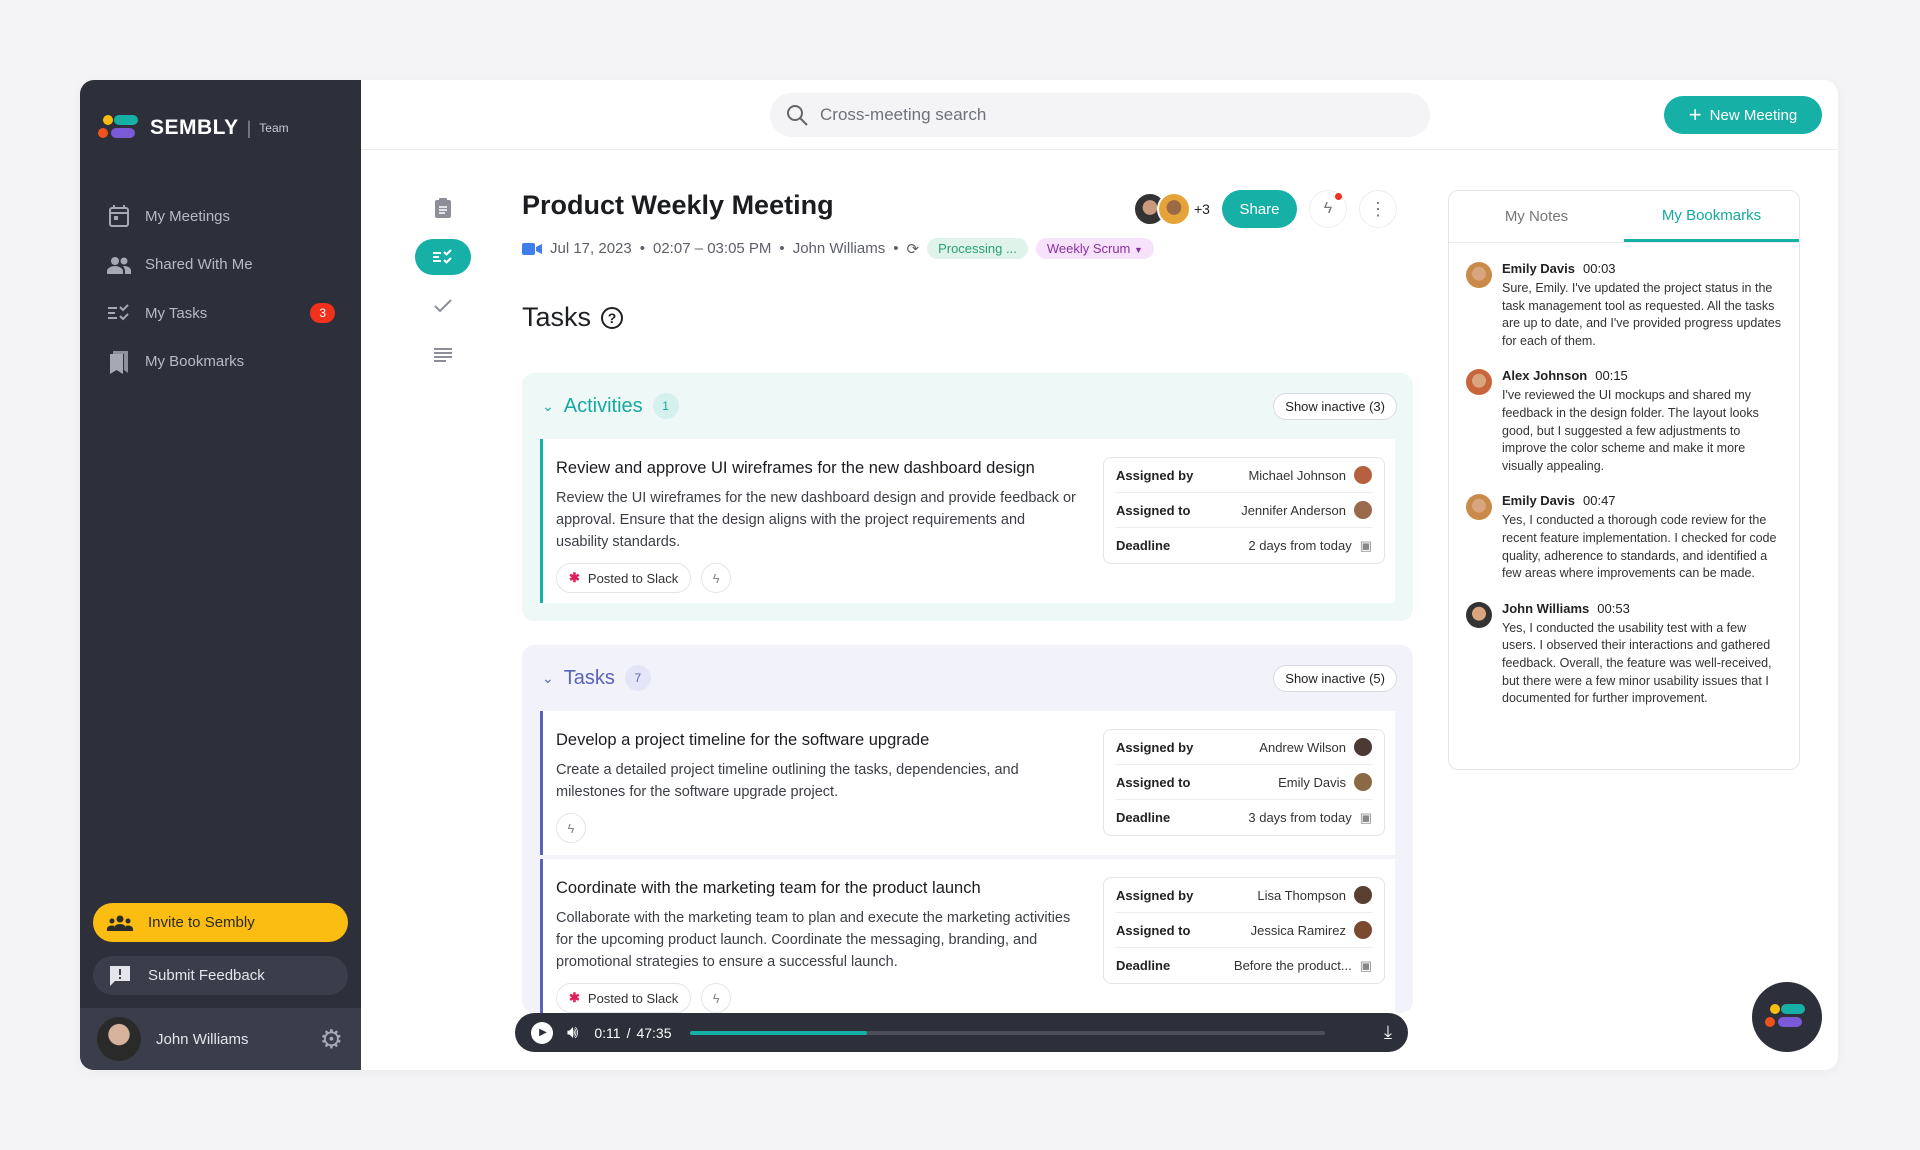 Image resolution: width=1920 pixels, height=1150 pixels. Describe the element at coordinates (967, 678) in the screenshot. I see `tasks-header: ⌄ Tasks 7 Show inactive (5)` at that location.